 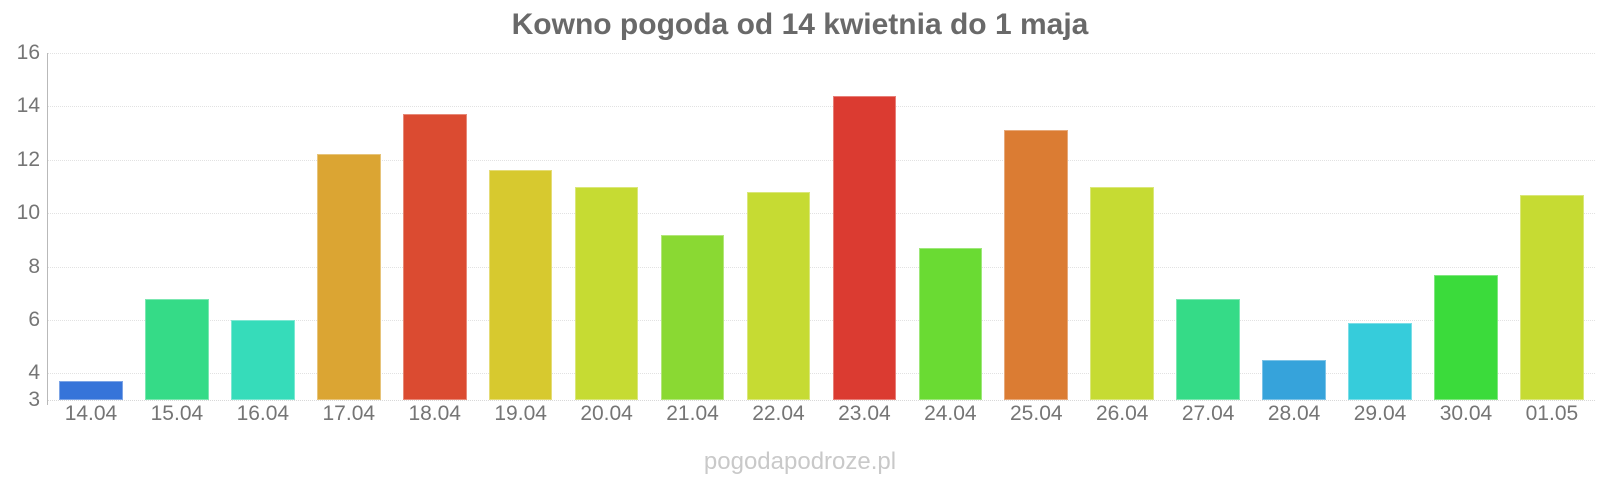 I want to click on x-tick-label-20.04: 20.04, so click(x=606, y=413).